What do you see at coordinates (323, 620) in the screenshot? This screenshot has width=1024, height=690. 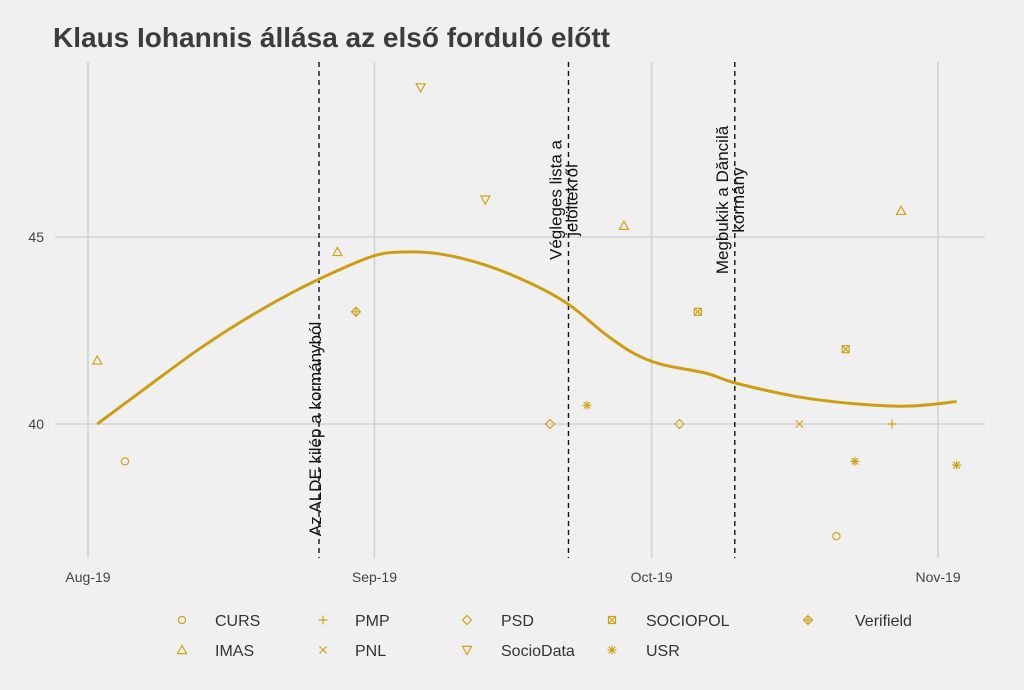 I see `plus-icon` at bounding box center [323, 620].